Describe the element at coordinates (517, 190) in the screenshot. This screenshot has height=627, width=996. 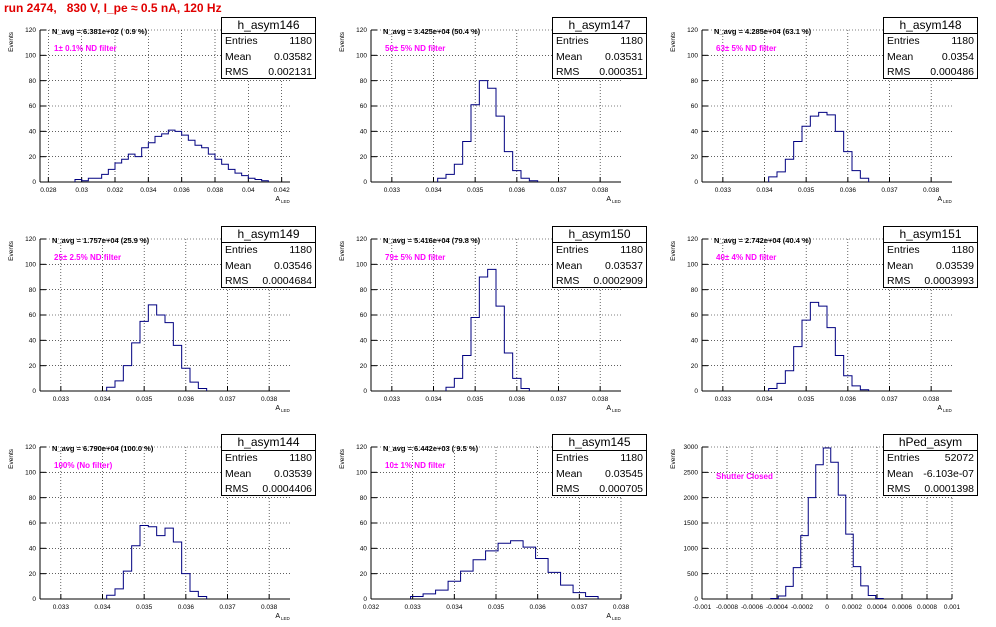
I see `x-tick-label: 0.036` at that location.